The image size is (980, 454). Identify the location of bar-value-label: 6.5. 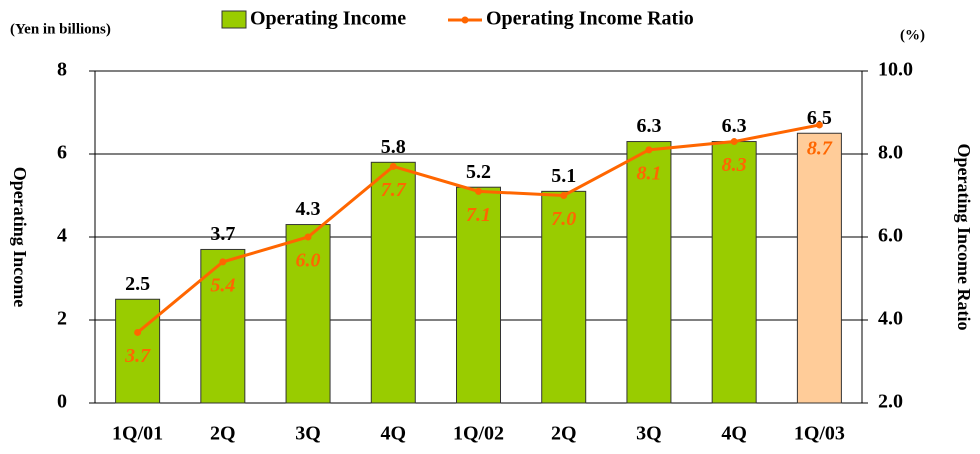
(819, 118).